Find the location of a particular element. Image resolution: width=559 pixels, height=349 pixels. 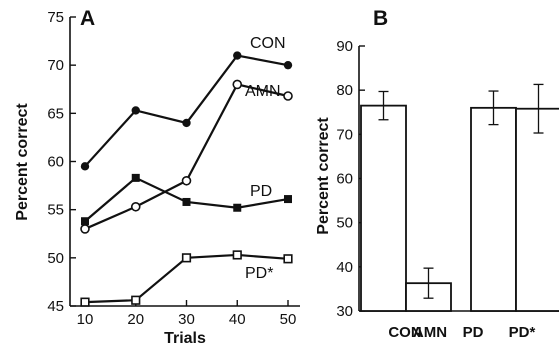

b-ytick-label: 60 is located at coordinates (344, 179).